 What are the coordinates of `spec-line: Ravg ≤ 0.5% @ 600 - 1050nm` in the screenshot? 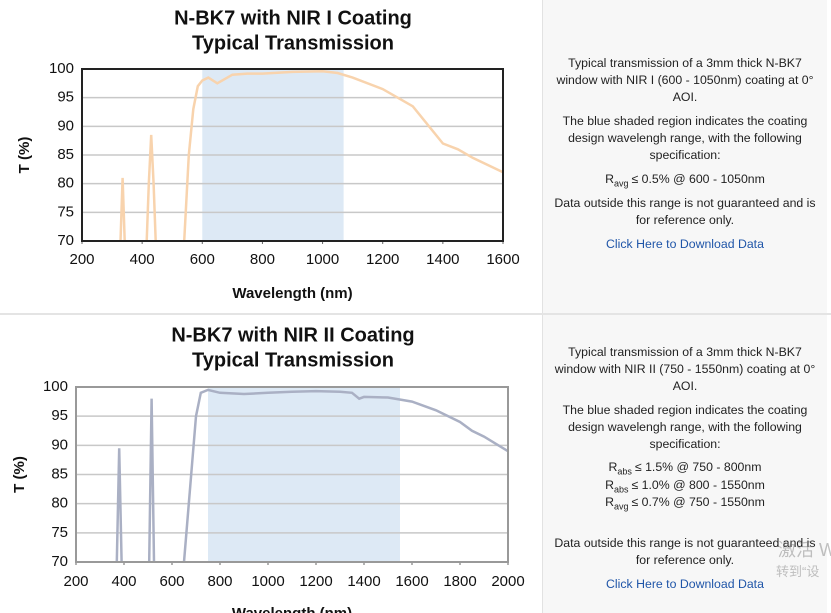 It's located at (685, 180).